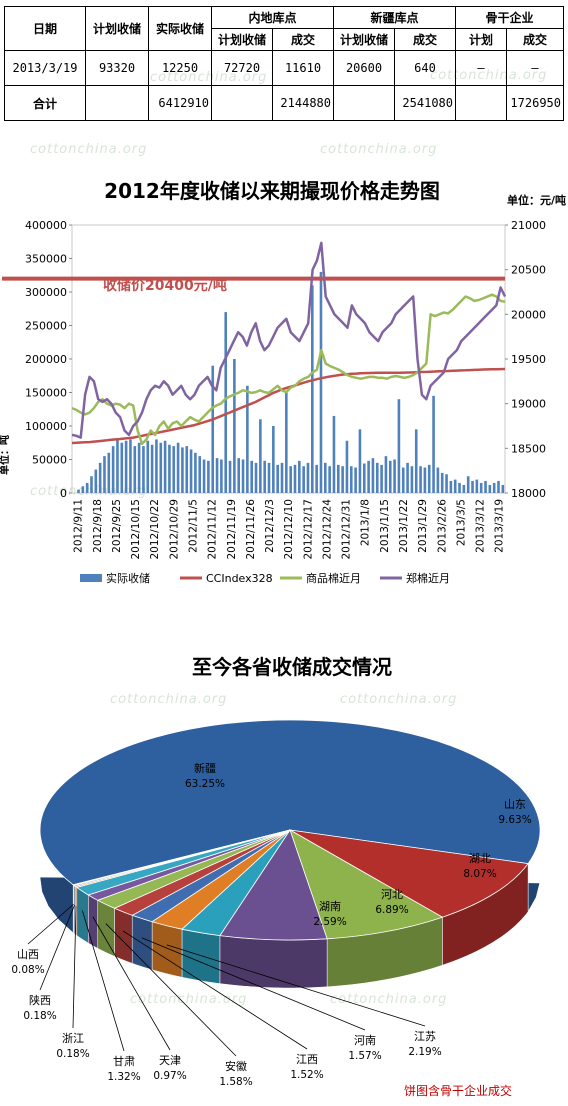 Image resolution: width=568 pixels, height=1106 pixels. Describe the element at coordinates (205, 784) in the screenshot. I see `pie-label-pct: 63.25%` at that location.